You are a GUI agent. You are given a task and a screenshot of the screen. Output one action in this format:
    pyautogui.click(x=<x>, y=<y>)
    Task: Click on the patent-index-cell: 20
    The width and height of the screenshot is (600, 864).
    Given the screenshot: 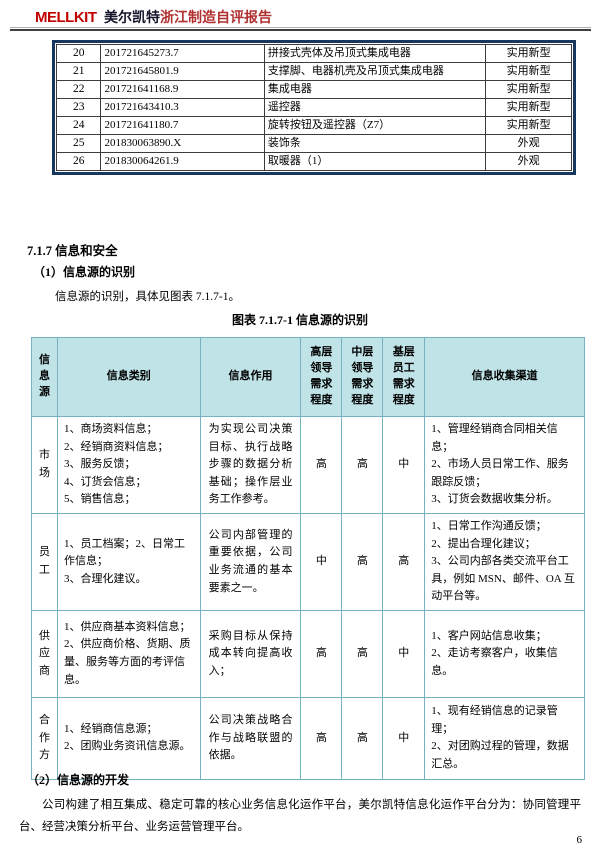 What is the action you would take?
    pyautogui.click(x=78, y=53)
    